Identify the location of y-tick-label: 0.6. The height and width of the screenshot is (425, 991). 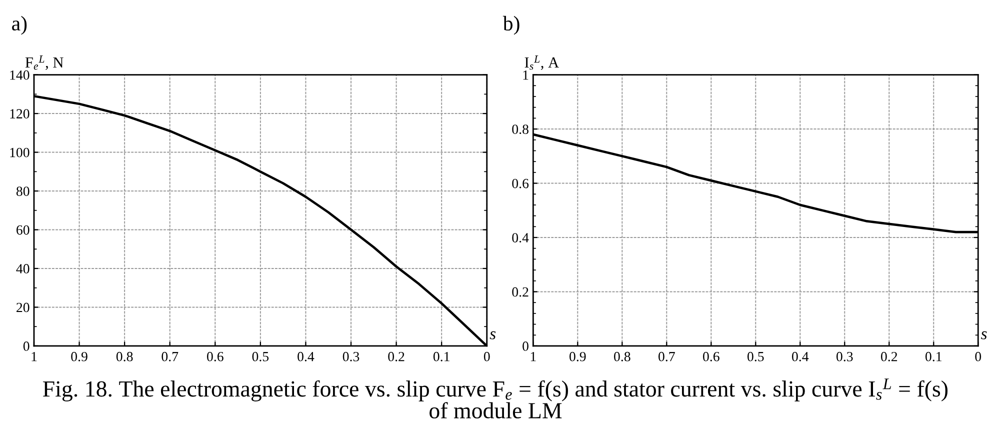
(520, 183).